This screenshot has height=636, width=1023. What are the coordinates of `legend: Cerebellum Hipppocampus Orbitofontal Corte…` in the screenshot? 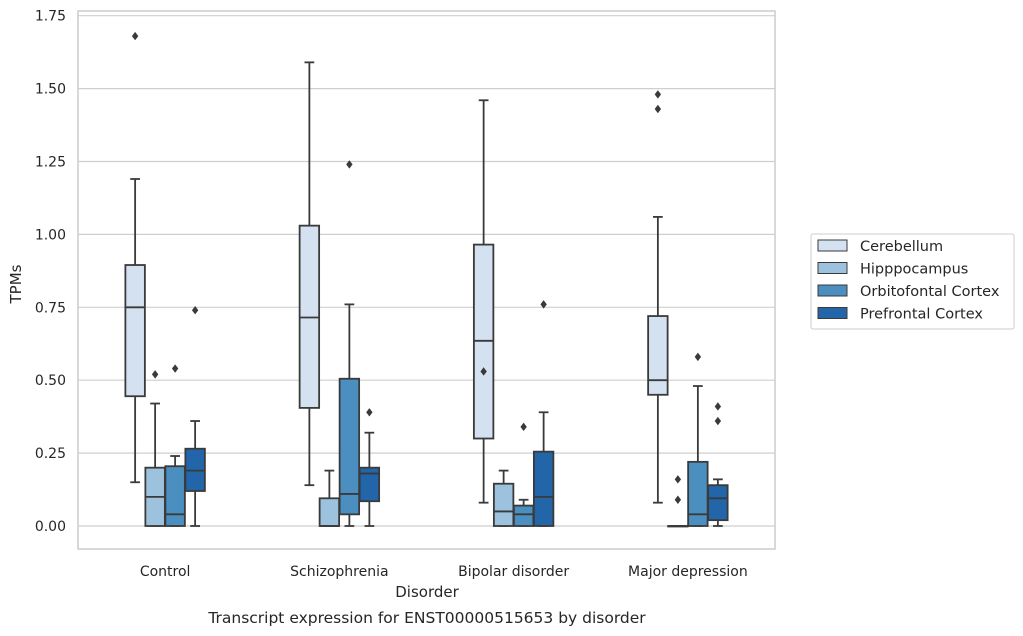 It's located at (912, 281).